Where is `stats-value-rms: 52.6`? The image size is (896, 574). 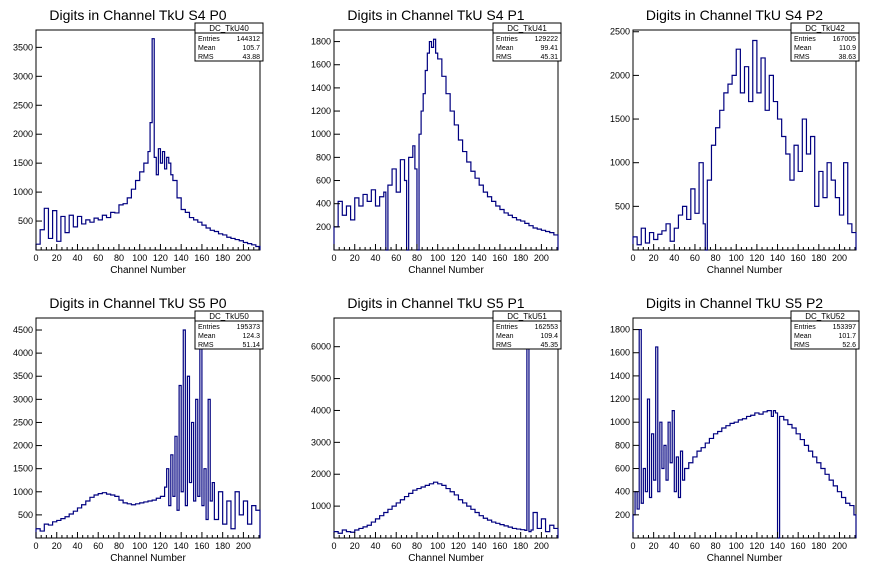 stats-value-rms: 52.6 is located at coordinates (849, 345).